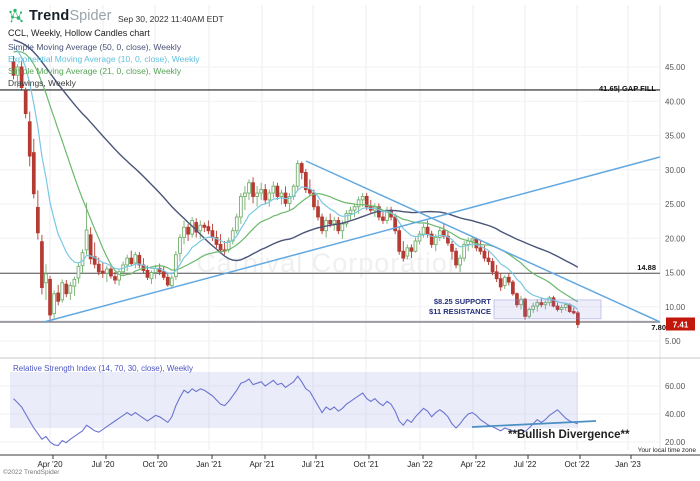 The width and height of the screenshot is (700, 481). I want to click on level-7-80-label: 7.80, so click(658, 327).